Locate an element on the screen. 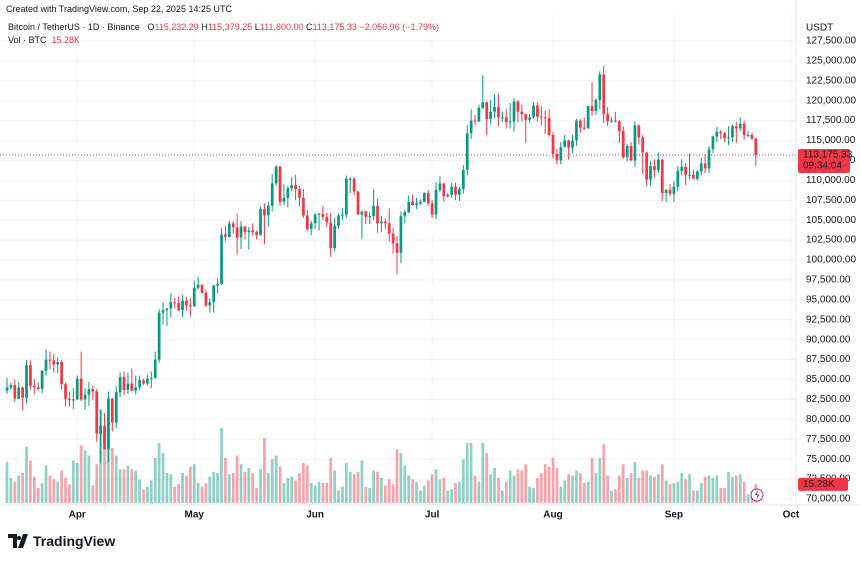  y-tick-label: 115,000.00 is located at coordinates (831, 140).